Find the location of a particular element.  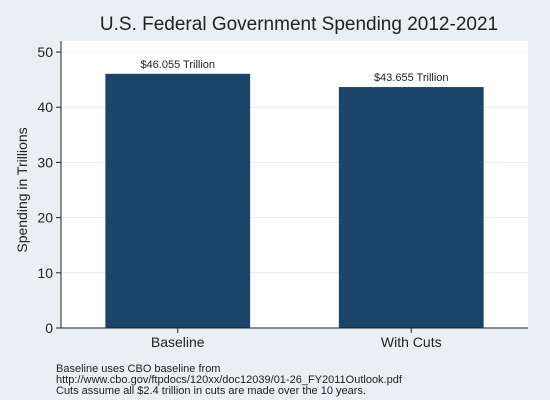

x-tick-label-1: With Cuts is located at coordinates (411, 342).